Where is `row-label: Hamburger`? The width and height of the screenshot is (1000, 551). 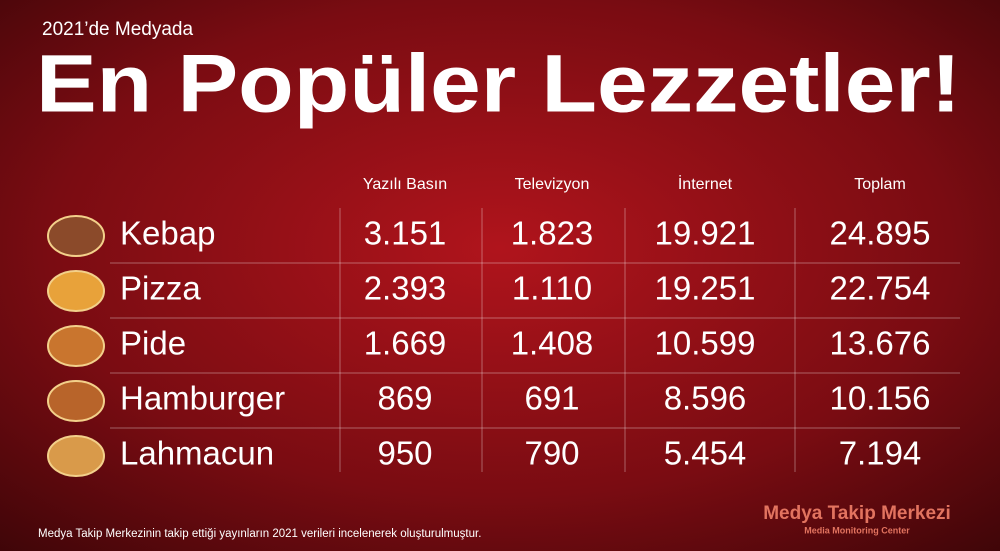
row-label: Hamburger is located at coordinates (202, 398).